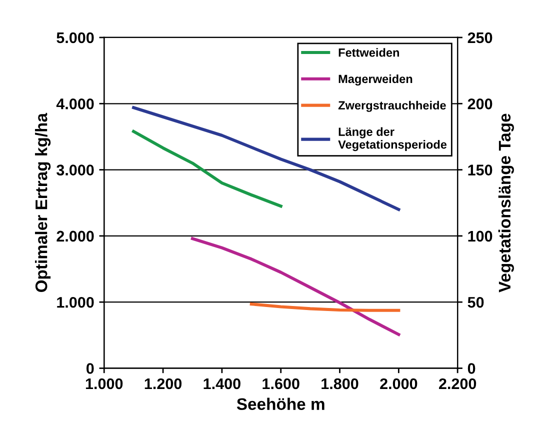  Describe the element at coordinates (375, 80) in the screenshot. I see `legend-label: Magerweiden` at that location.